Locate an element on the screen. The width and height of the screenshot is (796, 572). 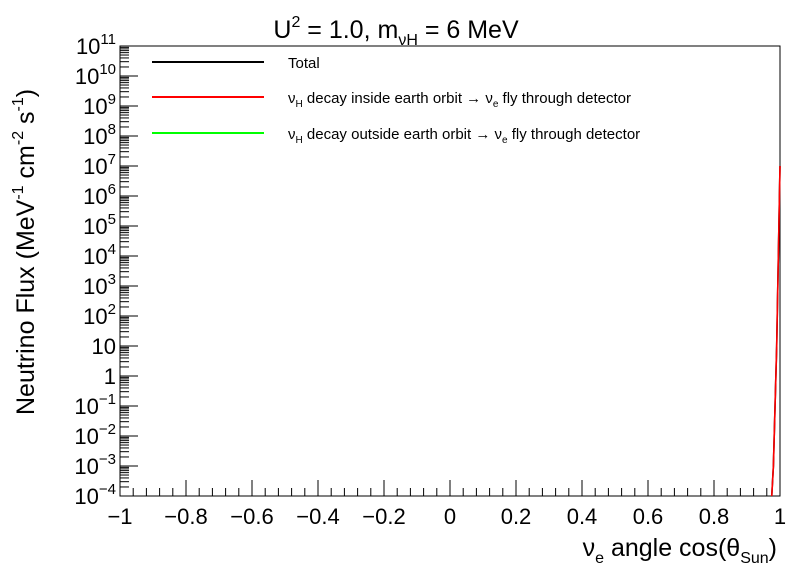
ylabel-s2: -2 is located at coordinates (18, 138).